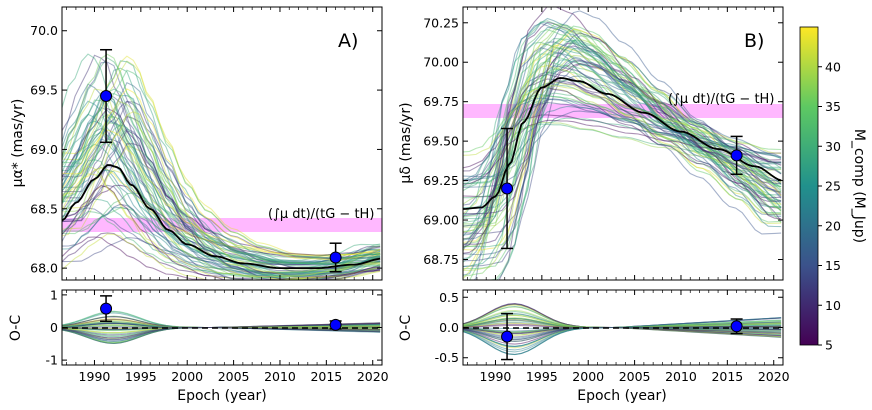 The height and width of the screenshot is (410, 872). Describe the element at coordinates (54, 327) in the screenshot. I see `y-tick-label: 0` at that location.